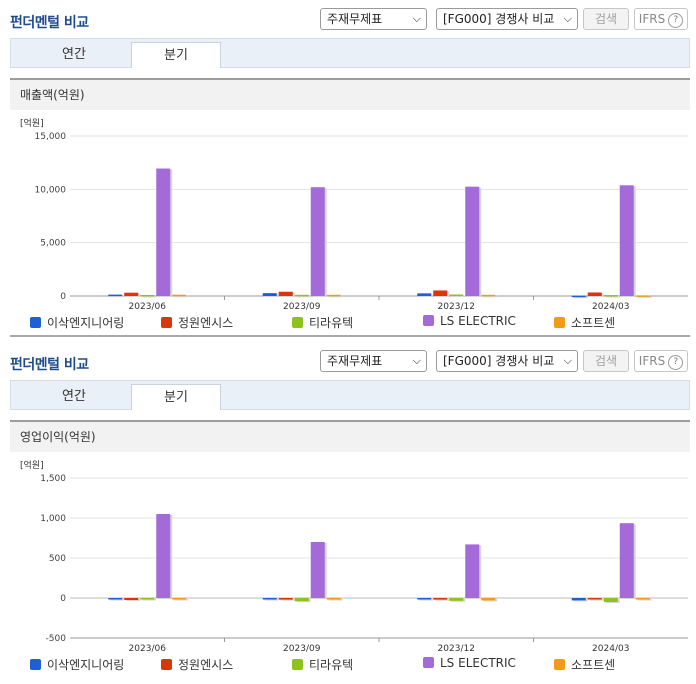 The height and width of the screenshot is (684, 696). Describe the element at coordinates (51, 190) in the screenshot. I see `y-tick-label: 10,000` at that location.